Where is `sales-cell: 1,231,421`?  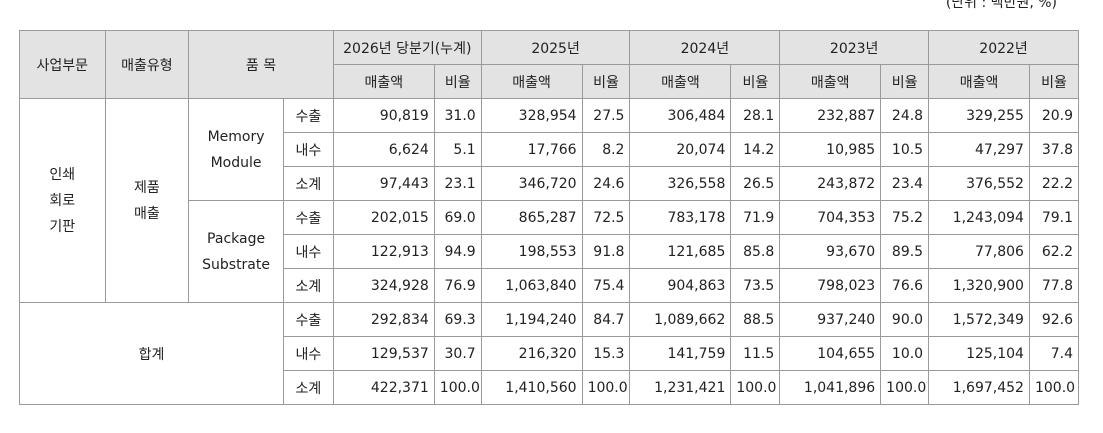 sales-cell: 1,231,421 is located at coordinates (680, 387).